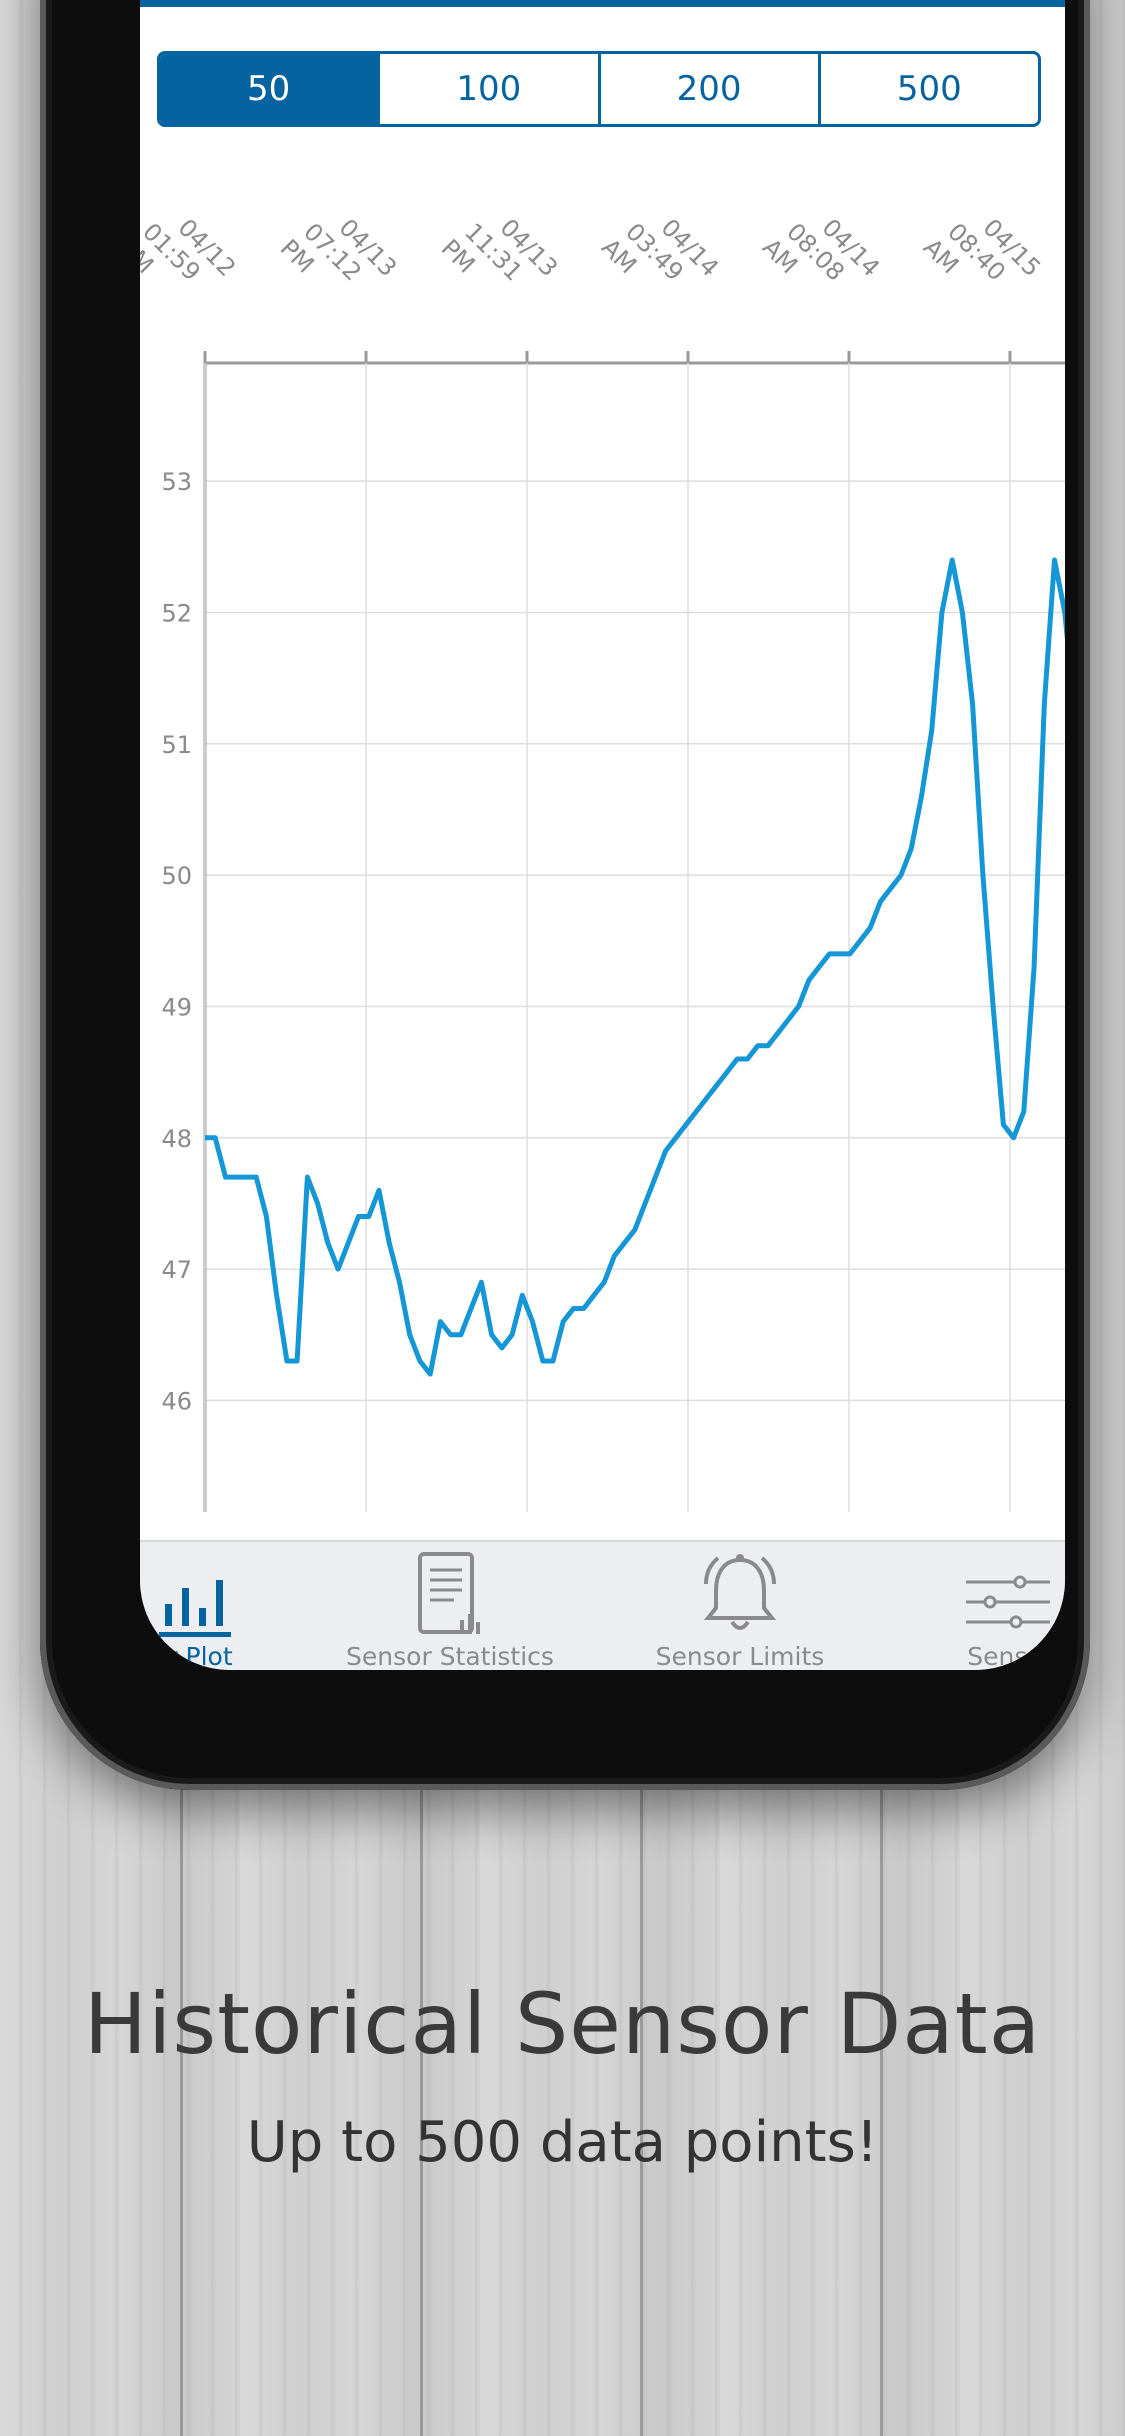  I want to click on tab-sensor-plot: r Plot, so click(207, 1606).